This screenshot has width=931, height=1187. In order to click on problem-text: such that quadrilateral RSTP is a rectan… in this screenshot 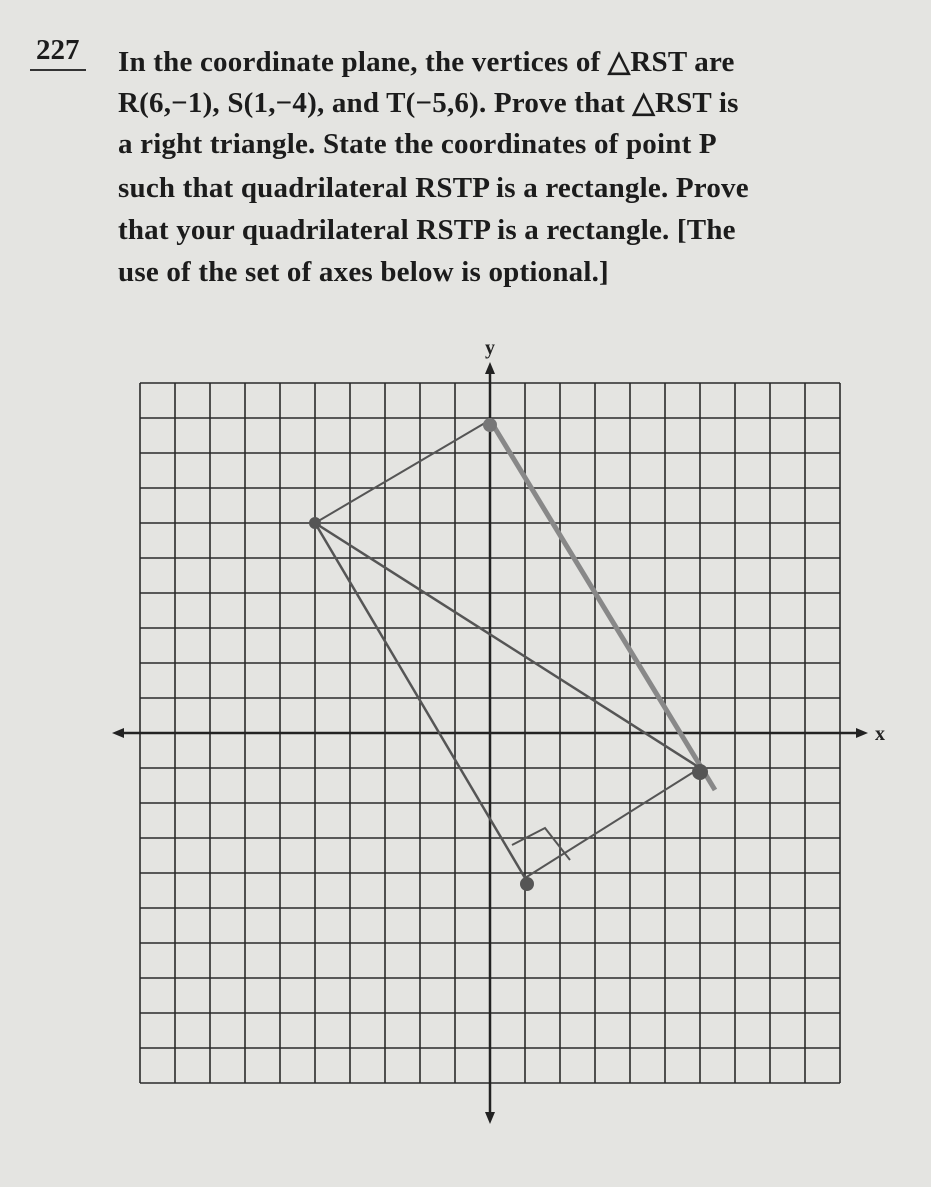, I will do `click(433, 188)`.